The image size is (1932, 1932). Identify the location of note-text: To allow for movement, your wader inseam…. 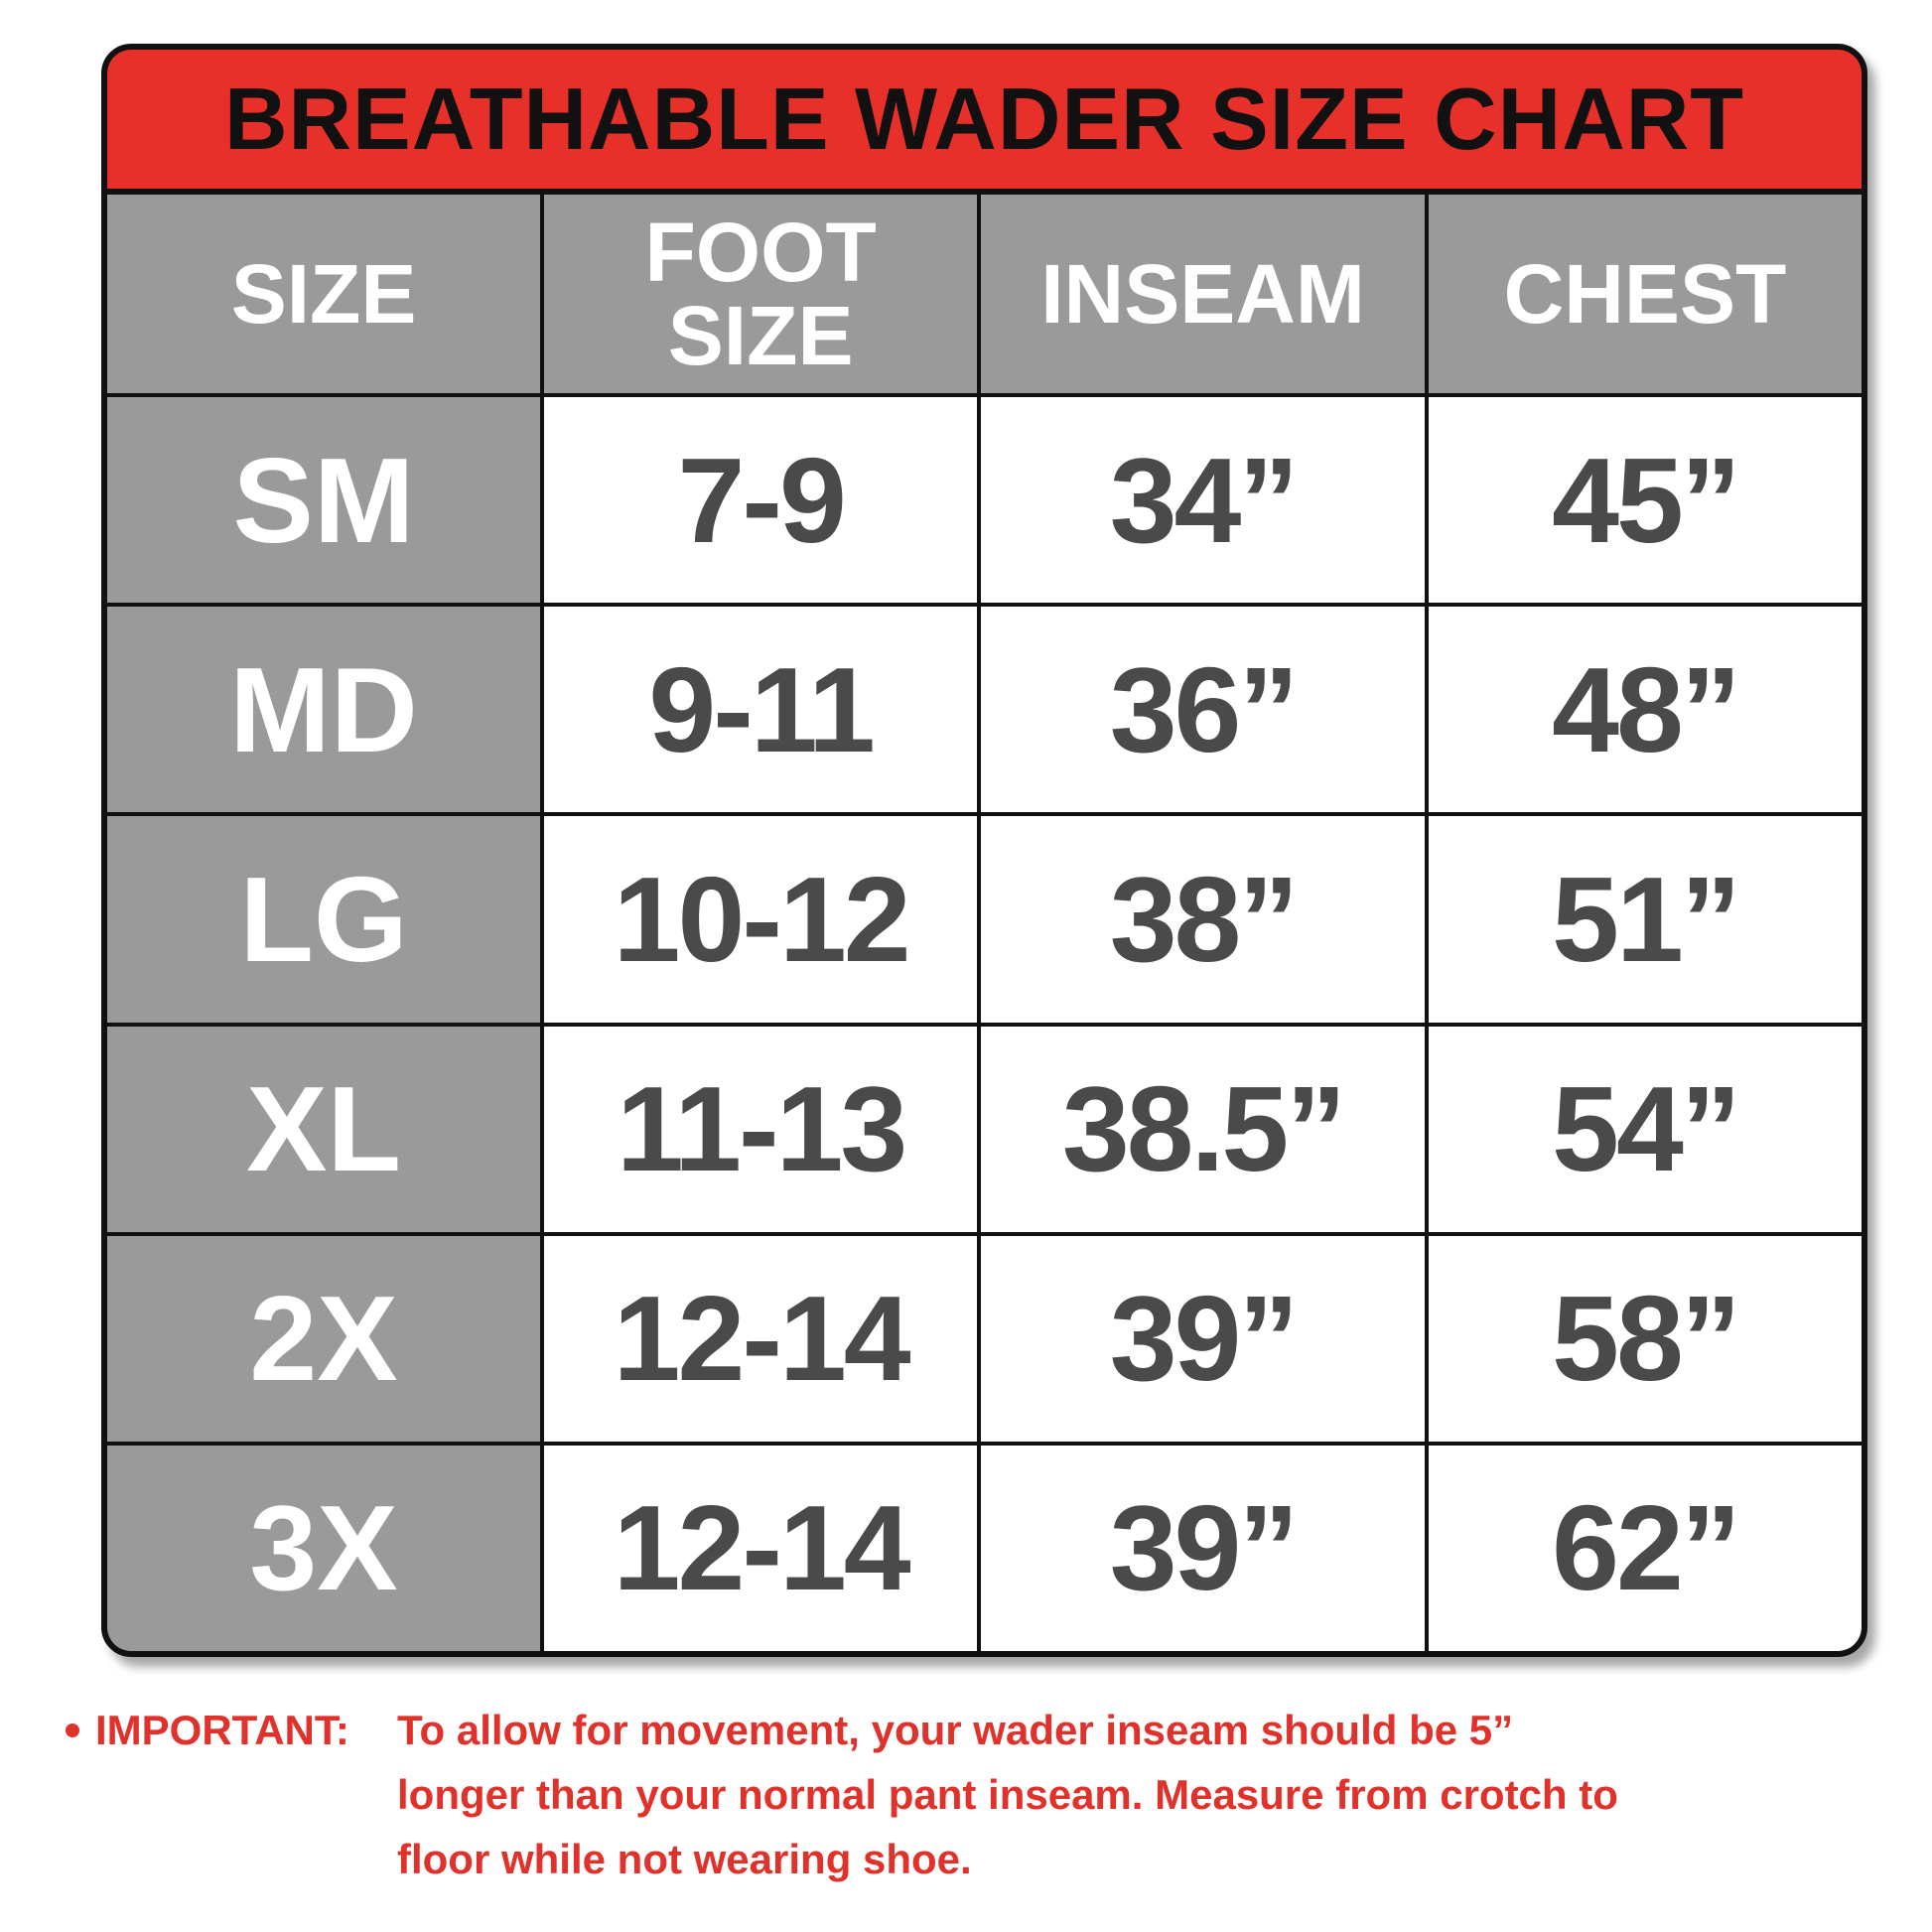
(1008, 1794).